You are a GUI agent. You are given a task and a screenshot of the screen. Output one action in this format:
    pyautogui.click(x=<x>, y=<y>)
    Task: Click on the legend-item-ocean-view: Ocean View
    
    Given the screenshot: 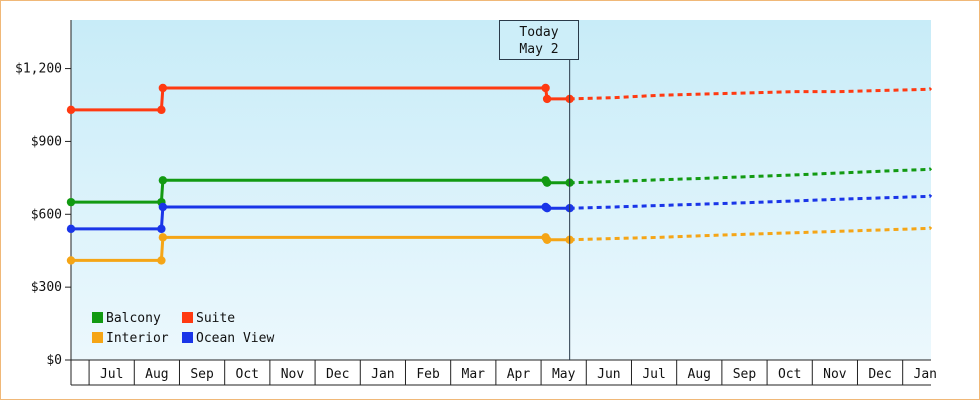 What is the action you would take?
    pyautogui.click(x=228, y=339)
    